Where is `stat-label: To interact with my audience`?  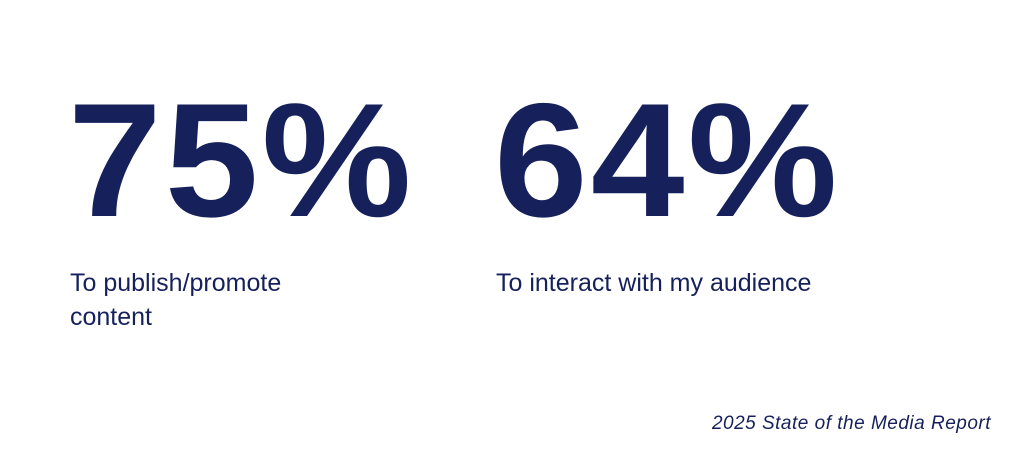
stat-label: To interact with my audience is located at coordinates (654, 283).